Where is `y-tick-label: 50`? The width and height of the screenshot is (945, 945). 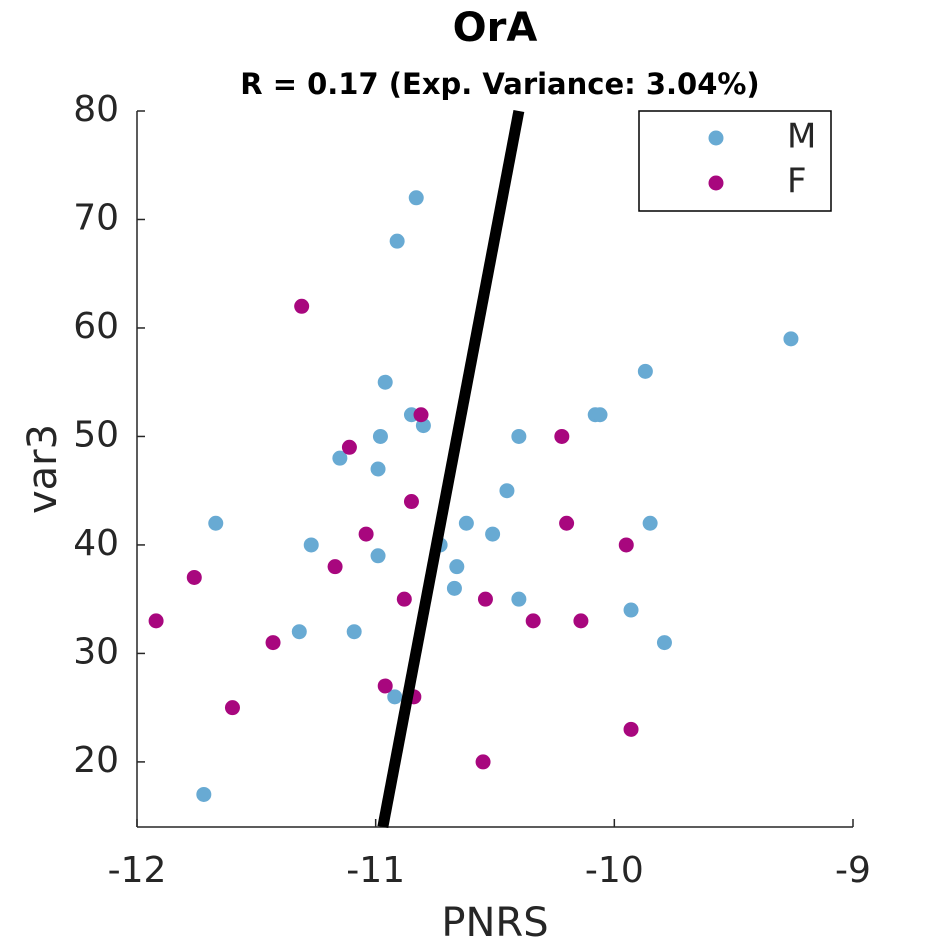 y-tick-label: 50 is located at coordinates (96, 434).